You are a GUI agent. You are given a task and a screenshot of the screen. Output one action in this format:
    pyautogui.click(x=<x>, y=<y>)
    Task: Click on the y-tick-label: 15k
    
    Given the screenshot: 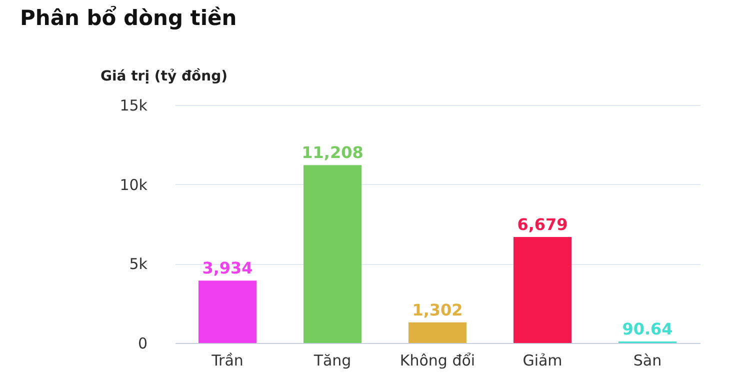 What is the action you would take?
    pyautogui.click(x=134, y=105)
    